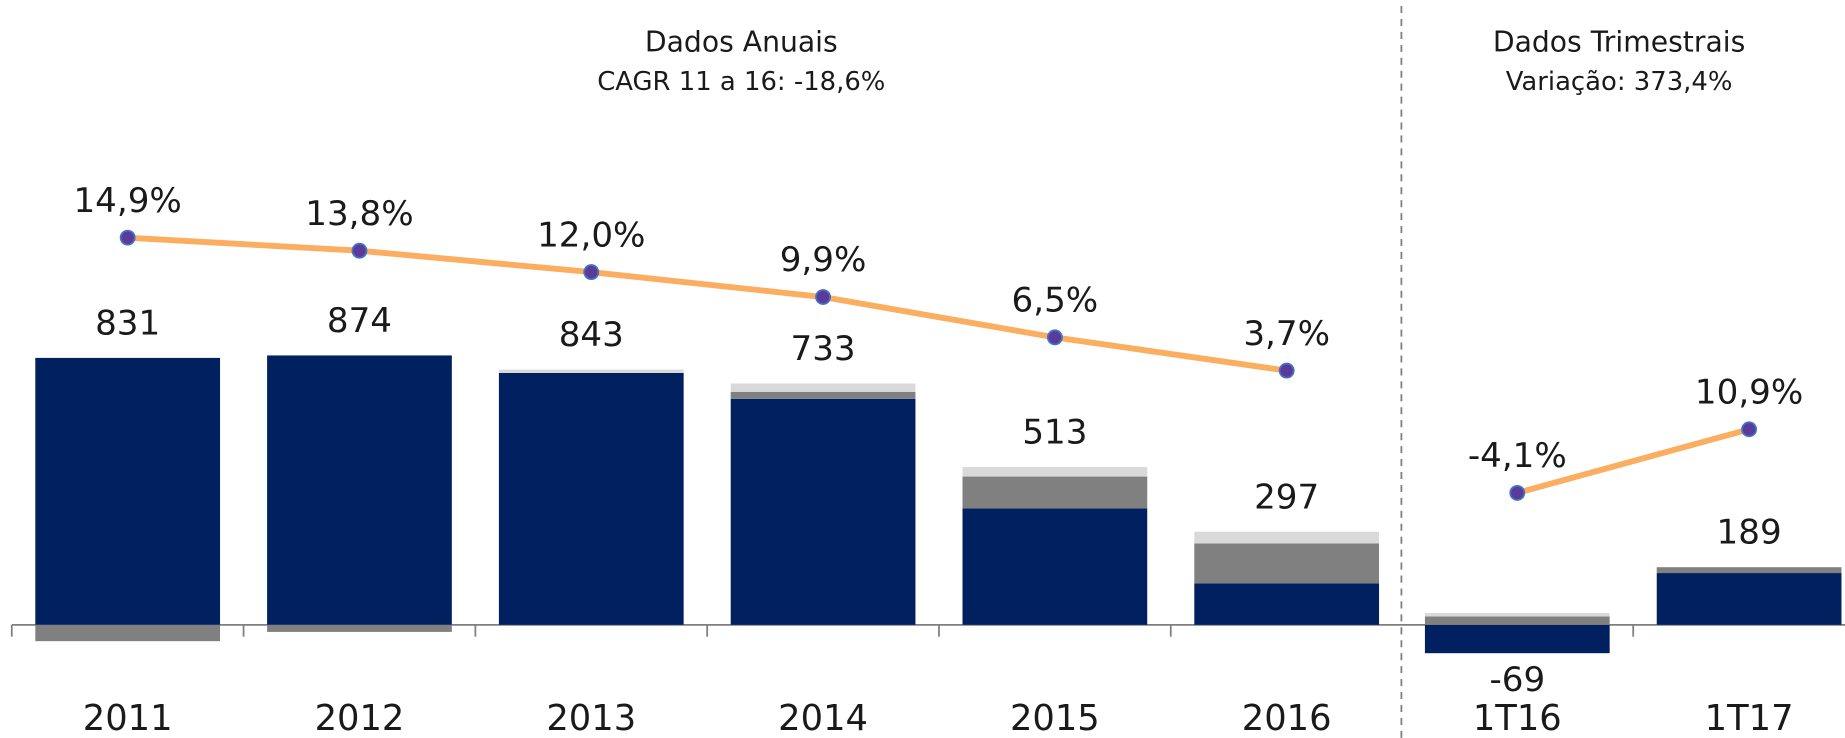  Describe the element at coordinates (1055, 301) in the screenshot. I see `line-value-label: 6,5%` at that location.